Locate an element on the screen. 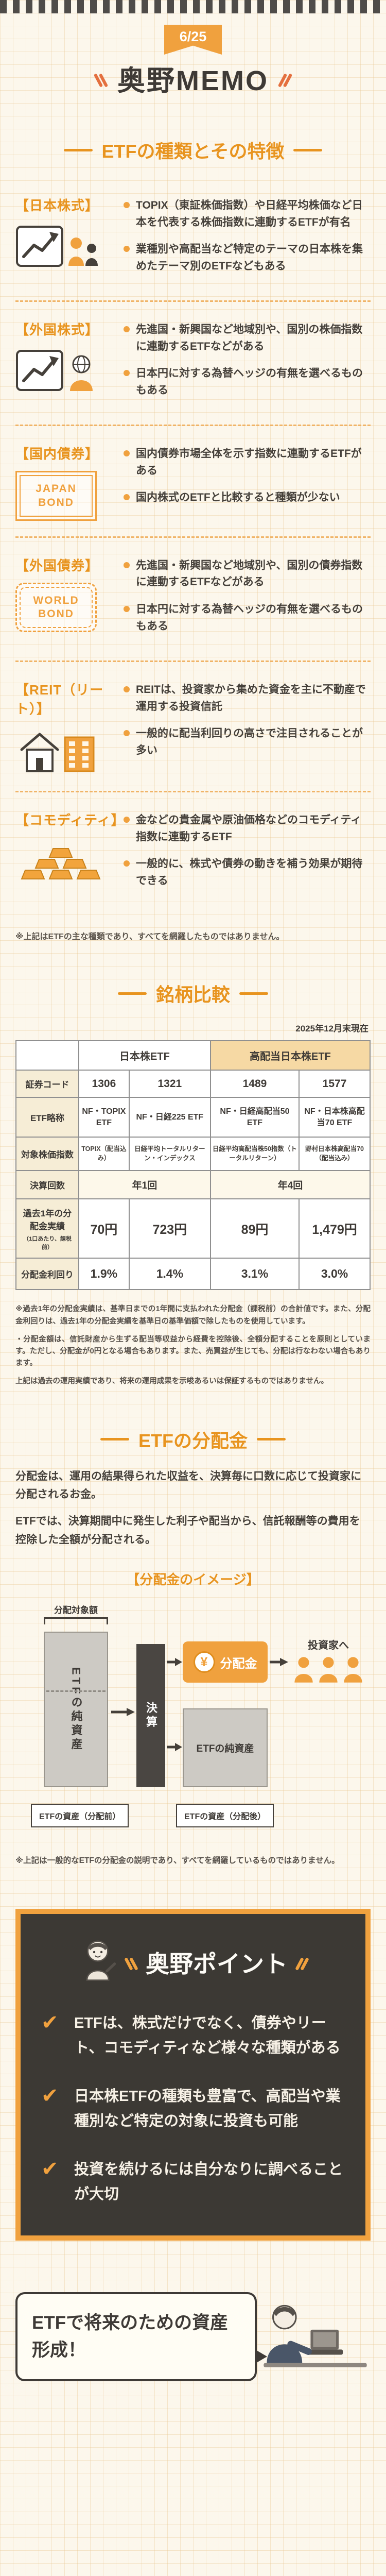 This screenshot has height=2576, width=386. category-commodity: 【コモディティ】 金などの貴金属や原油価格などのコモディティ指数に連動するE is located at coordinates (193, 853).